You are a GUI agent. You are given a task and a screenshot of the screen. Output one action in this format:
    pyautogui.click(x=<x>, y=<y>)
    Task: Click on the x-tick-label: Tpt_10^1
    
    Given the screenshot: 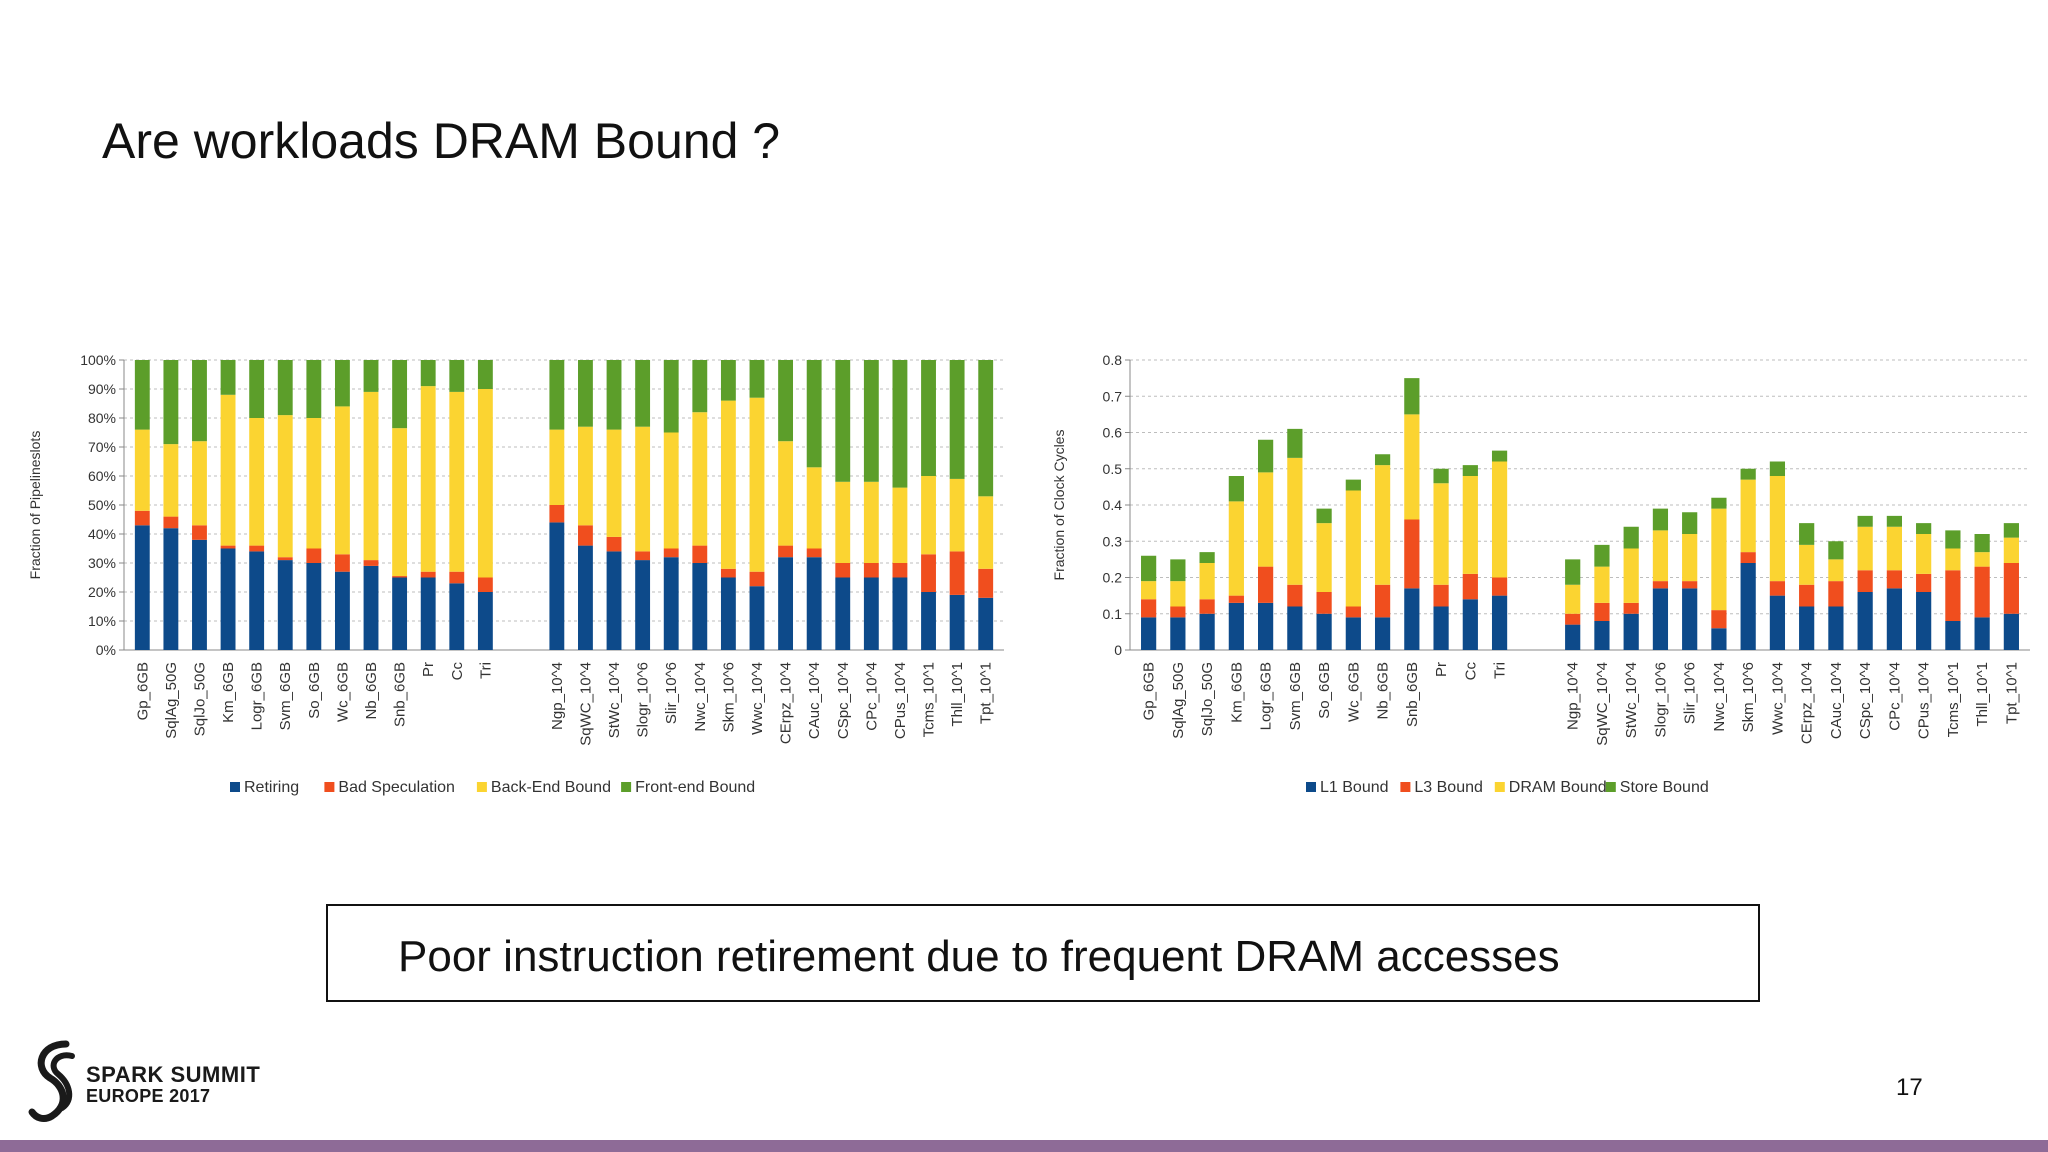 What is the action you would take?
    pyautogui.click(x=2011, y=693)
    